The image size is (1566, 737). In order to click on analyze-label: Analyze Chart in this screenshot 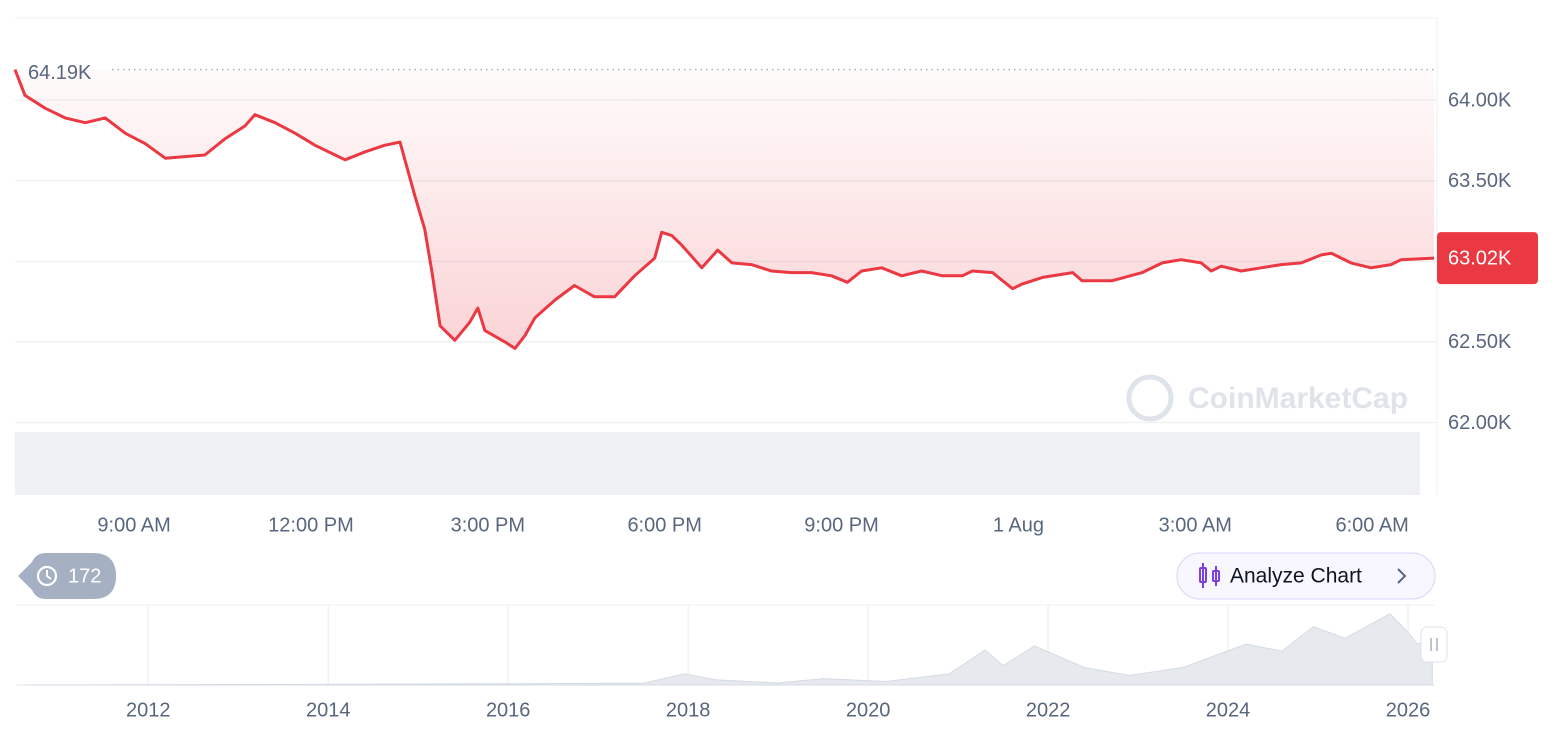, I will do `click(1296, 576)`.